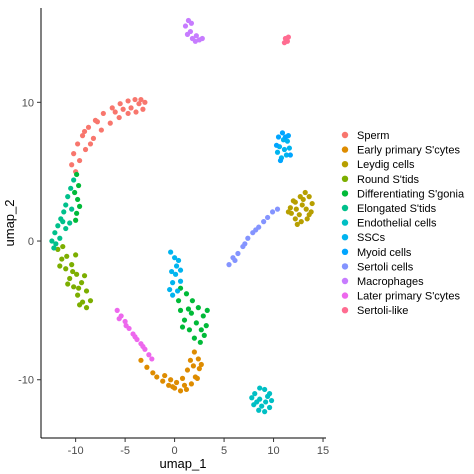  What do you see at coordinates (385, 267) in the screenshot?
I see `legend-label-9: Sertoli cells` at bounding box center [385, 267].